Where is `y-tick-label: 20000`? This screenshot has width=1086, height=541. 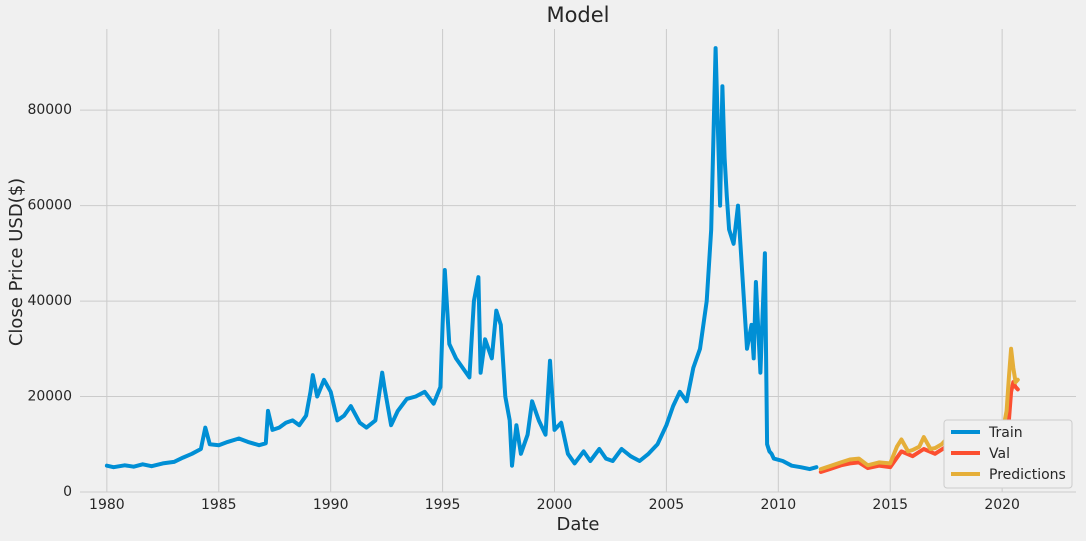
y-tick-label: 20000 is located at coordinates (49, 397).